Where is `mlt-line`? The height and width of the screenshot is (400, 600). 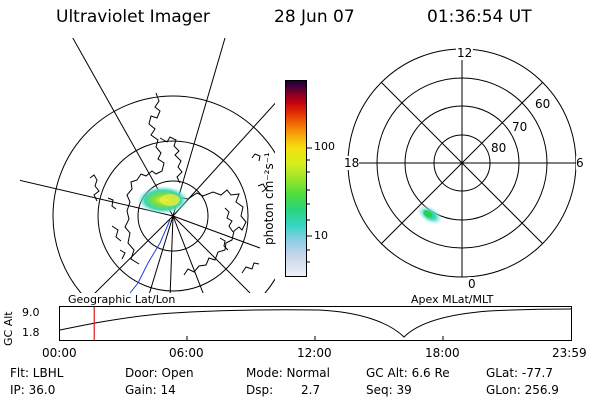
mlt-line is located at coordinates (462, 163).